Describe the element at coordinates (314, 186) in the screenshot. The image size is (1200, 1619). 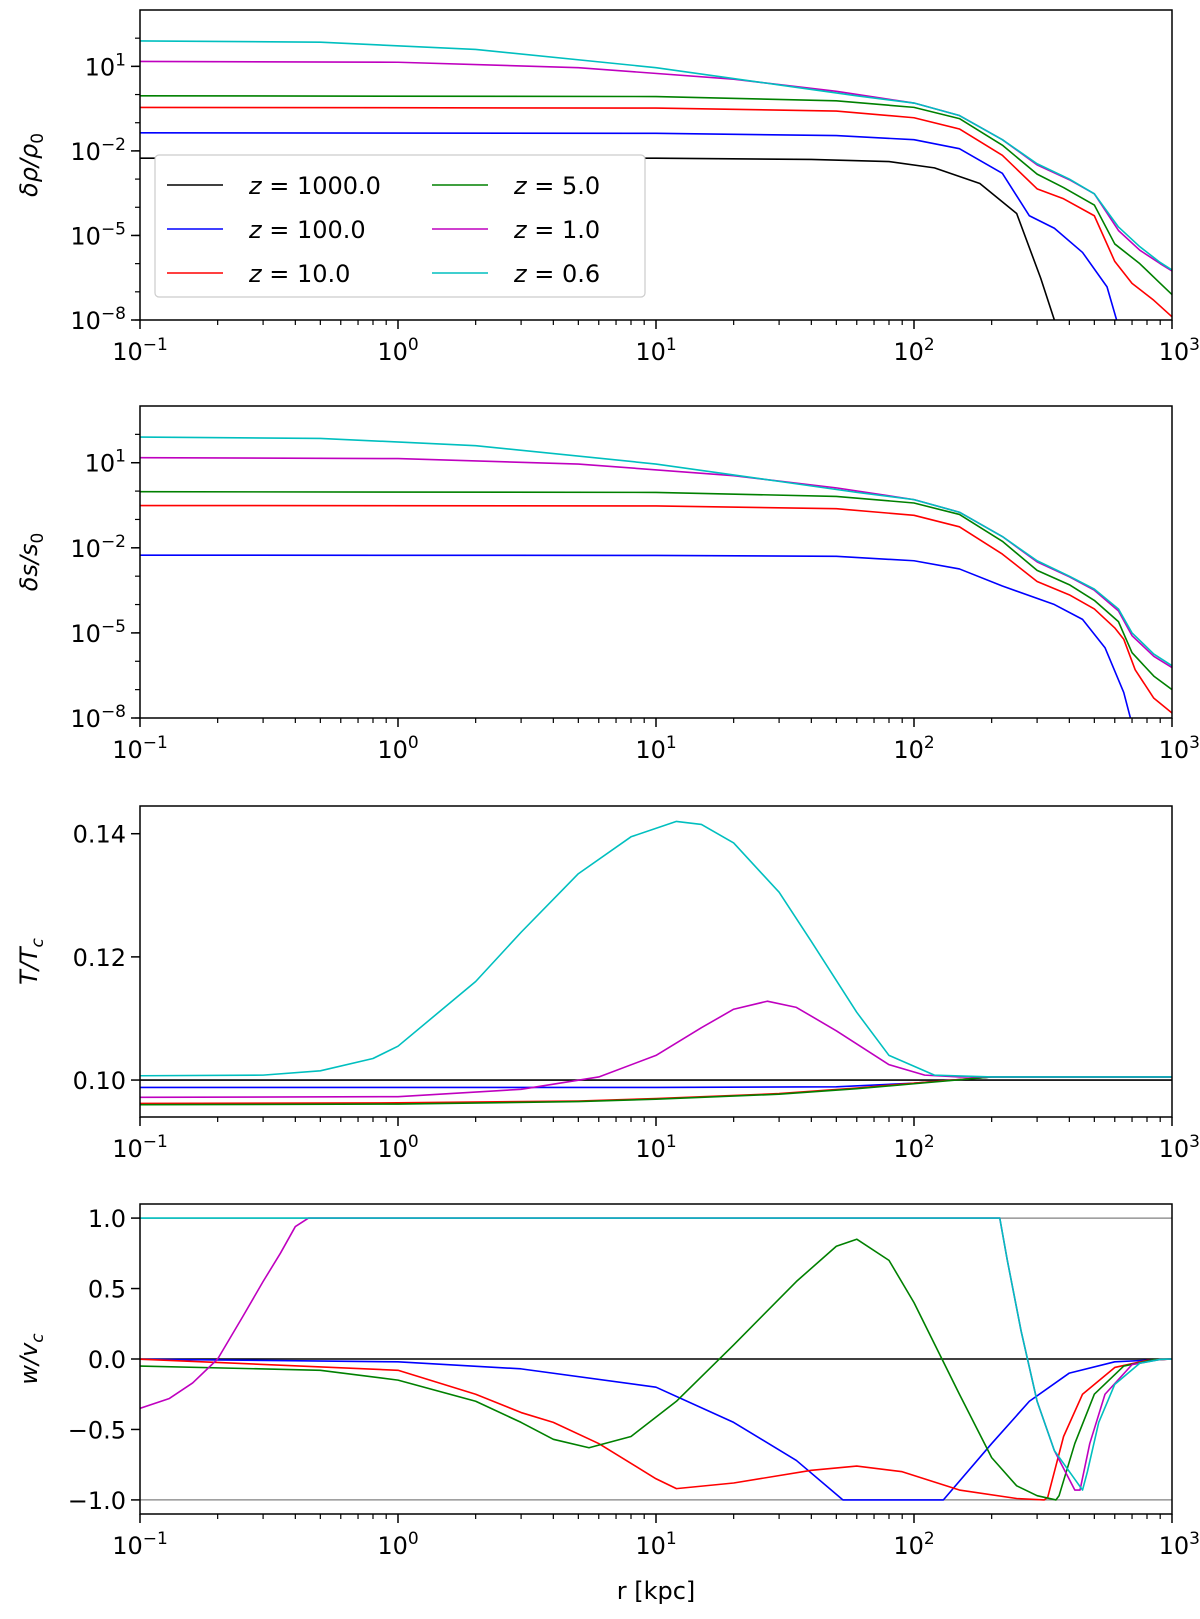
I see `legend-label: z = 1000.0` at that location.